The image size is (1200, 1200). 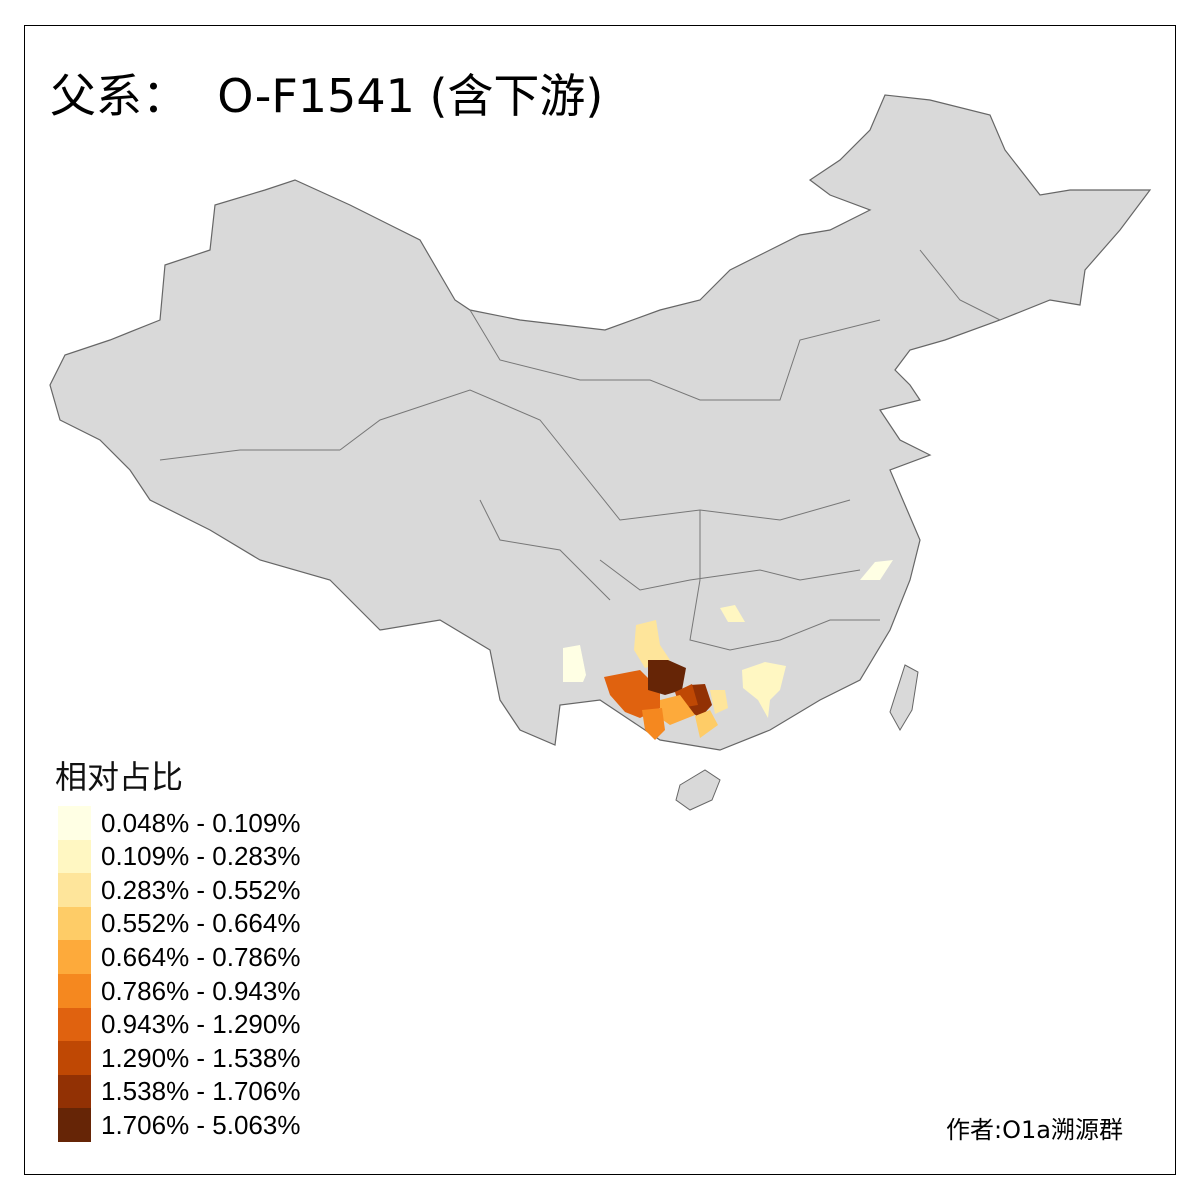 What do you see at coordinates (653, 724) in the screenshot?
I see `region-guangxi-sw` at bounding box center [653, 724].